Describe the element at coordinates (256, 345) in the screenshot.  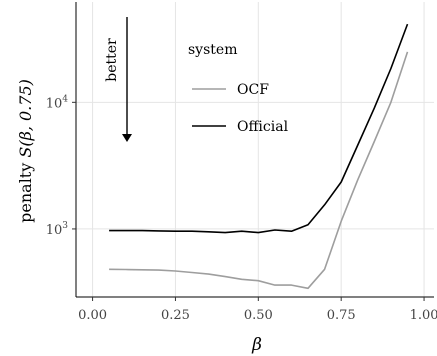
I see `x-axis-title: β` at that location.